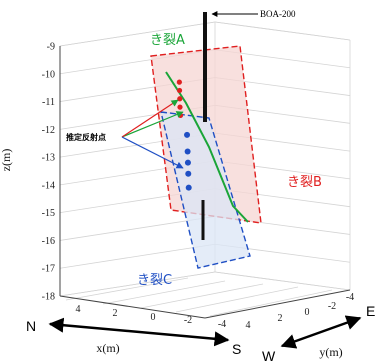 Image resolution: width=381 pixels, height=363 pixels. What do you see at coordinates (300, 311) in the screenshot?
I see `y-tick-labels: 4 2 0 -2 -4` at bounding box center [300, 311].